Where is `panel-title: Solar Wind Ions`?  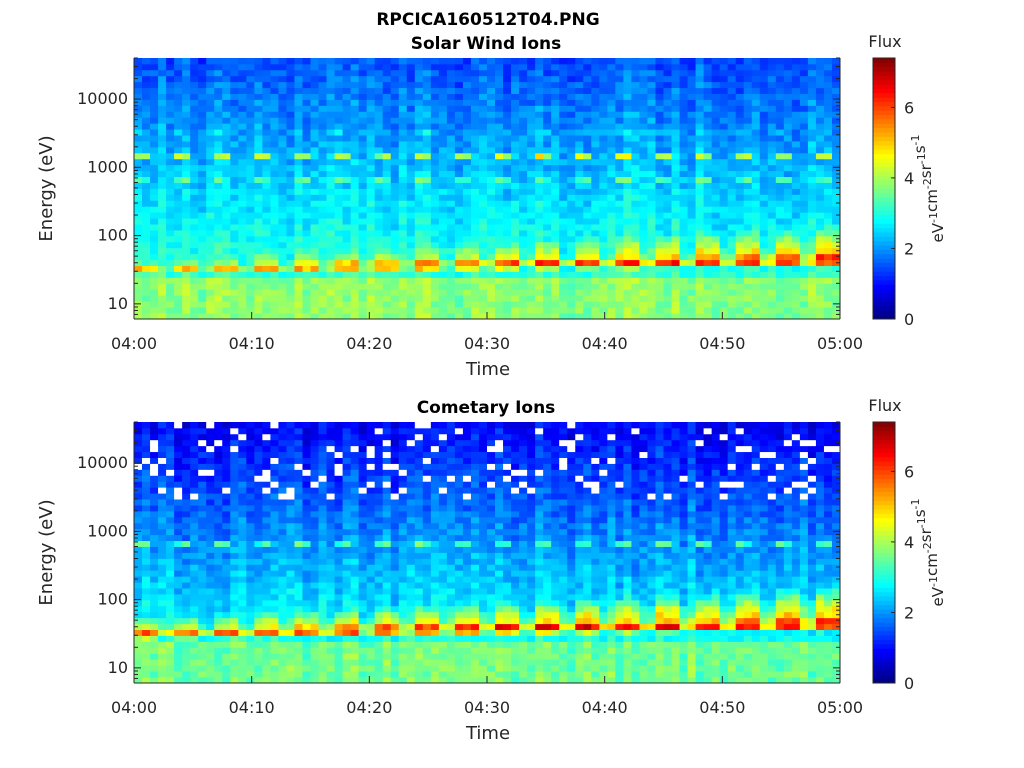
panel-title: Solar Wind Ions is located at coordinates (486, 44).